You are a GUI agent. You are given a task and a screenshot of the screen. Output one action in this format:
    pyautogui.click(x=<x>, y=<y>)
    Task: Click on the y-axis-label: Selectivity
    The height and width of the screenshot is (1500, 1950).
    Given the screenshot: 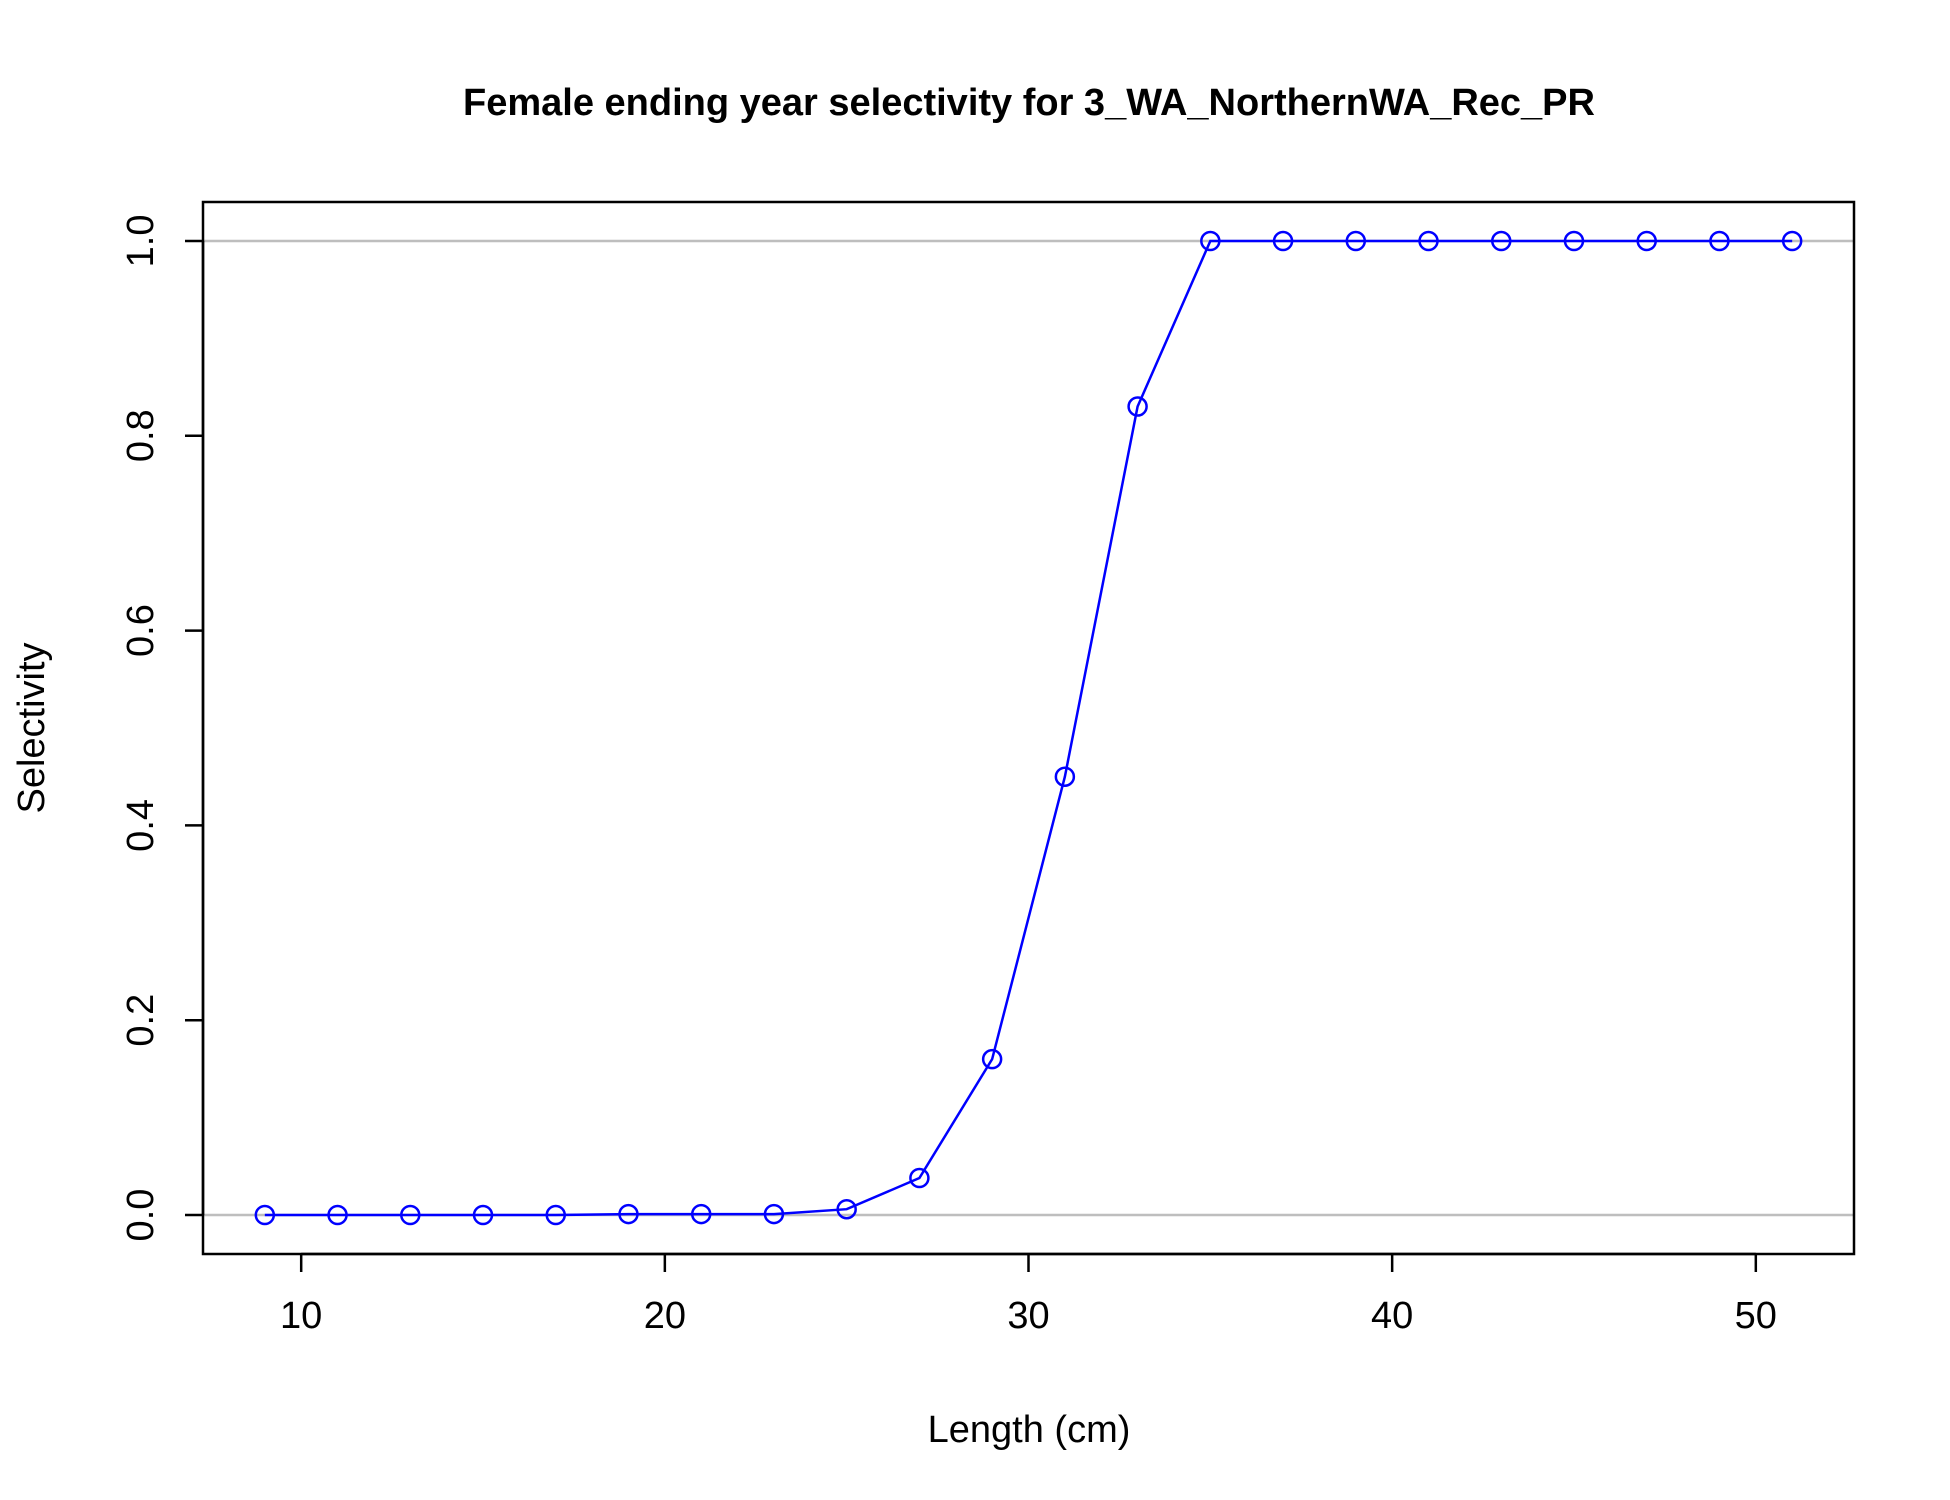 What is the action you would take?
    pyautogui.click(x=32, y=727)
    